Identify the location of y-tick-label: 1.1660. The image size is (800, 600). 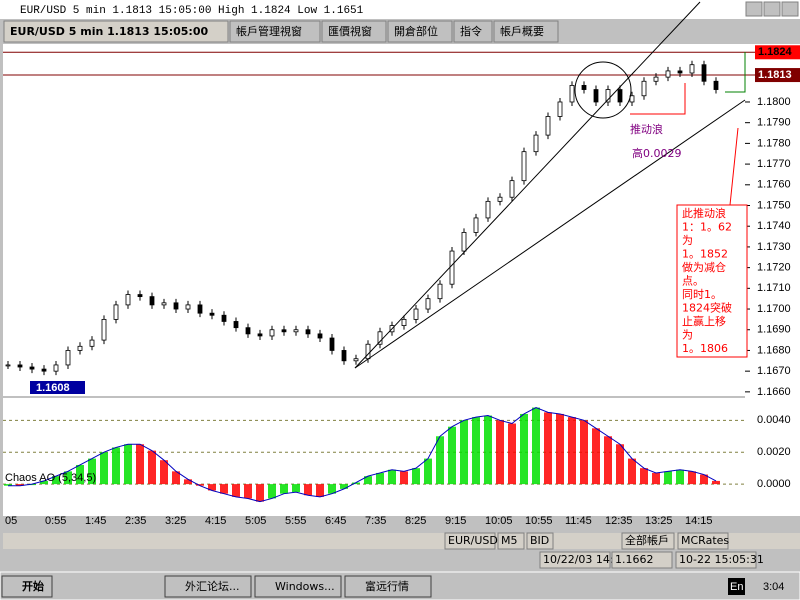
(774, 392).